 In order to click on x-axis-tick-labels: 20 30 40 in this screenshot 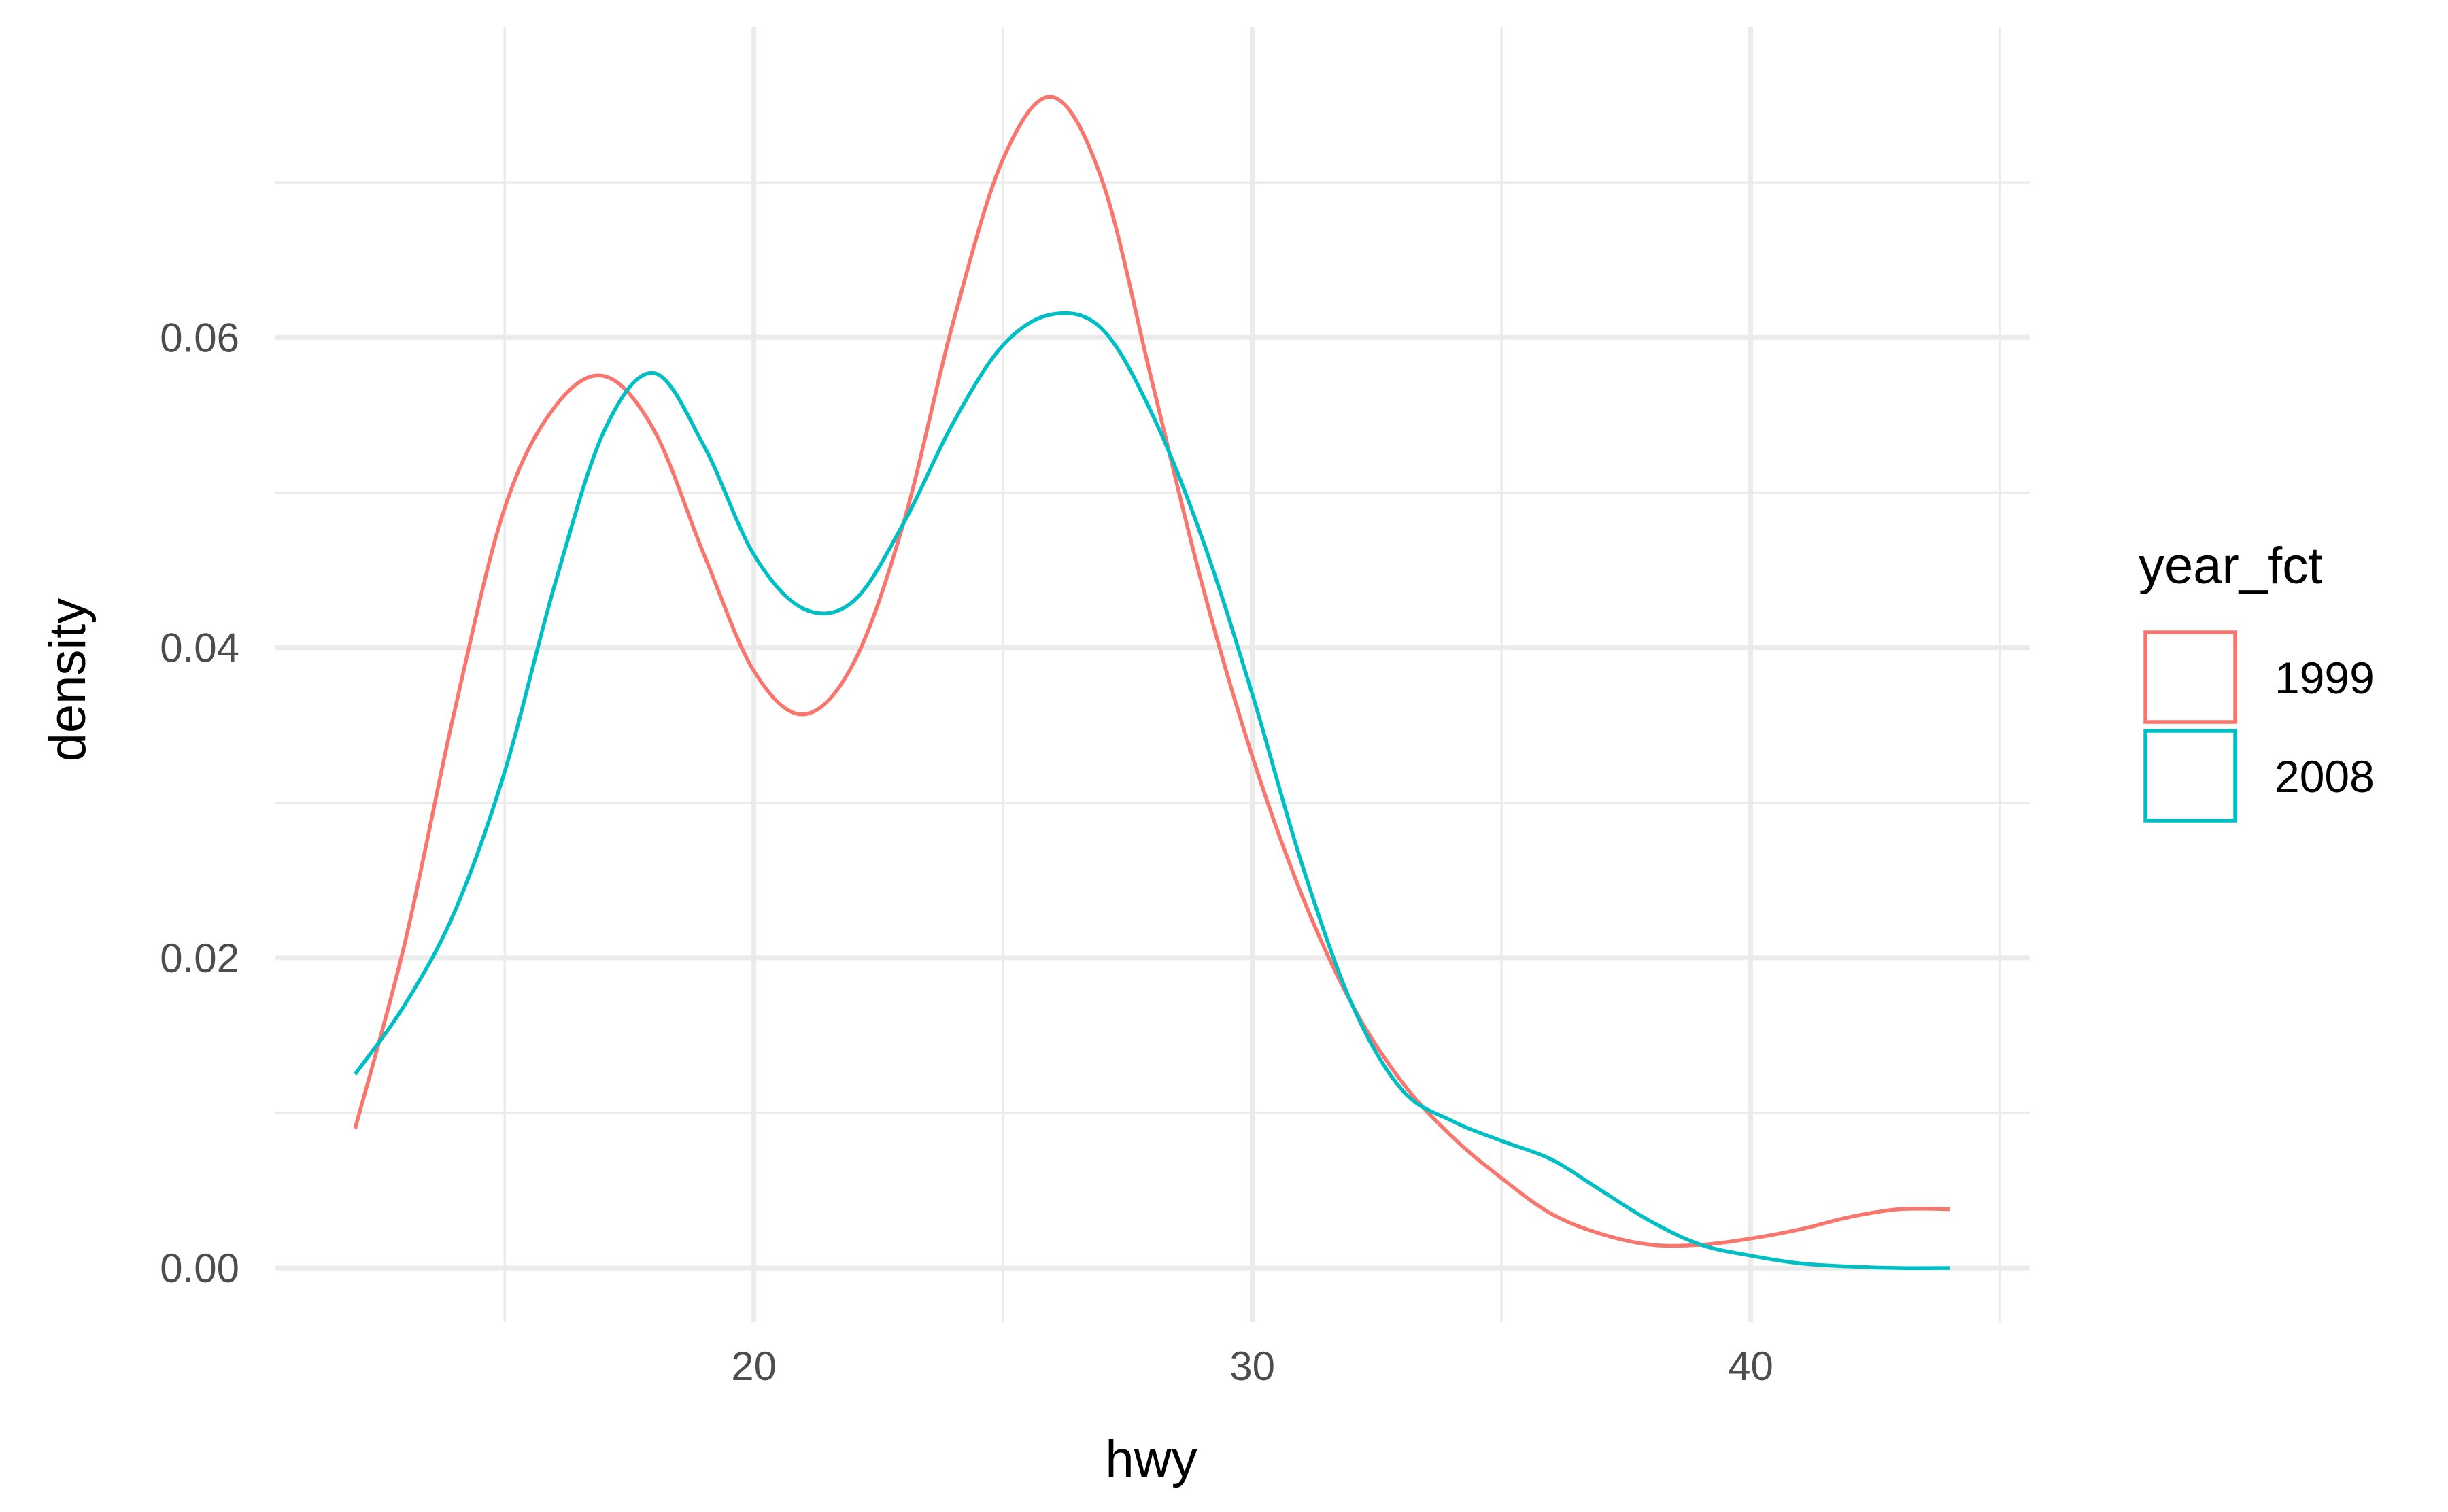, I will do `click(1252, 1366)`.